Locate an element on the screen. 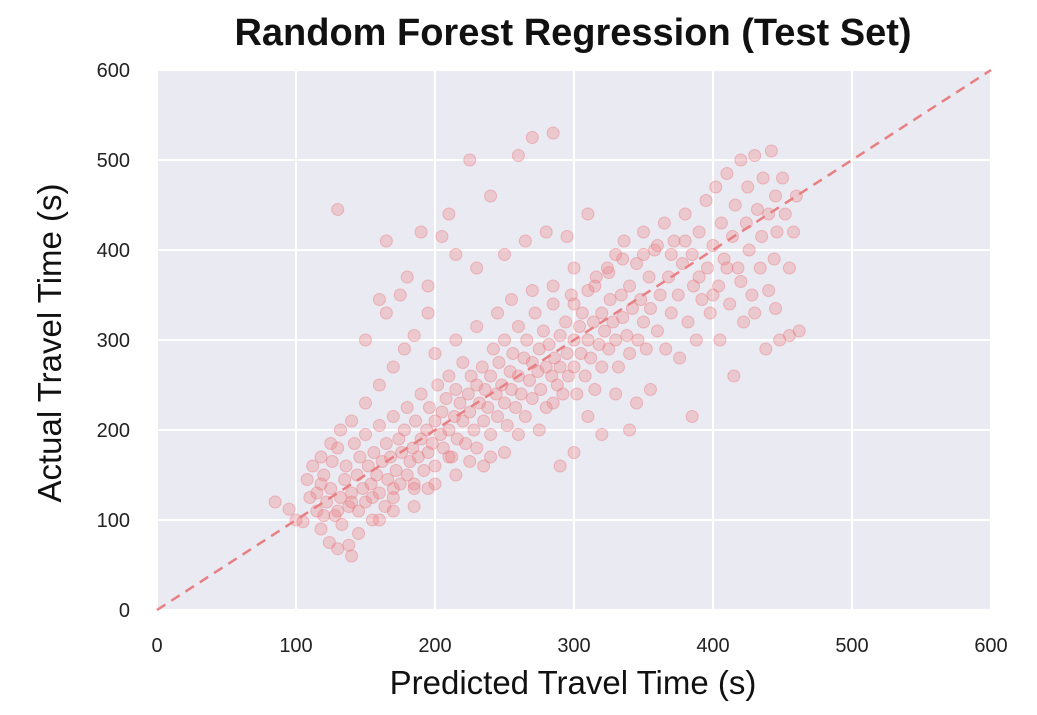 The height and width of the screenshot is (715, 1037). x-tick-label: 600 is located at coordinates (990, 646).